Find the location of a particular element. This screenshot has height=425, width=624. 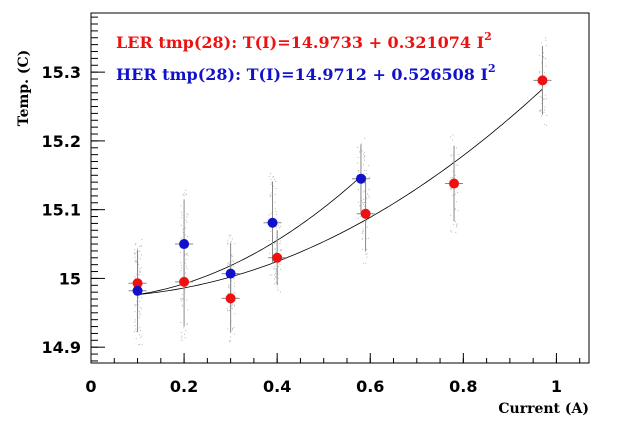

y-tick-label: 15.1 is located at coordinates (61, 210).